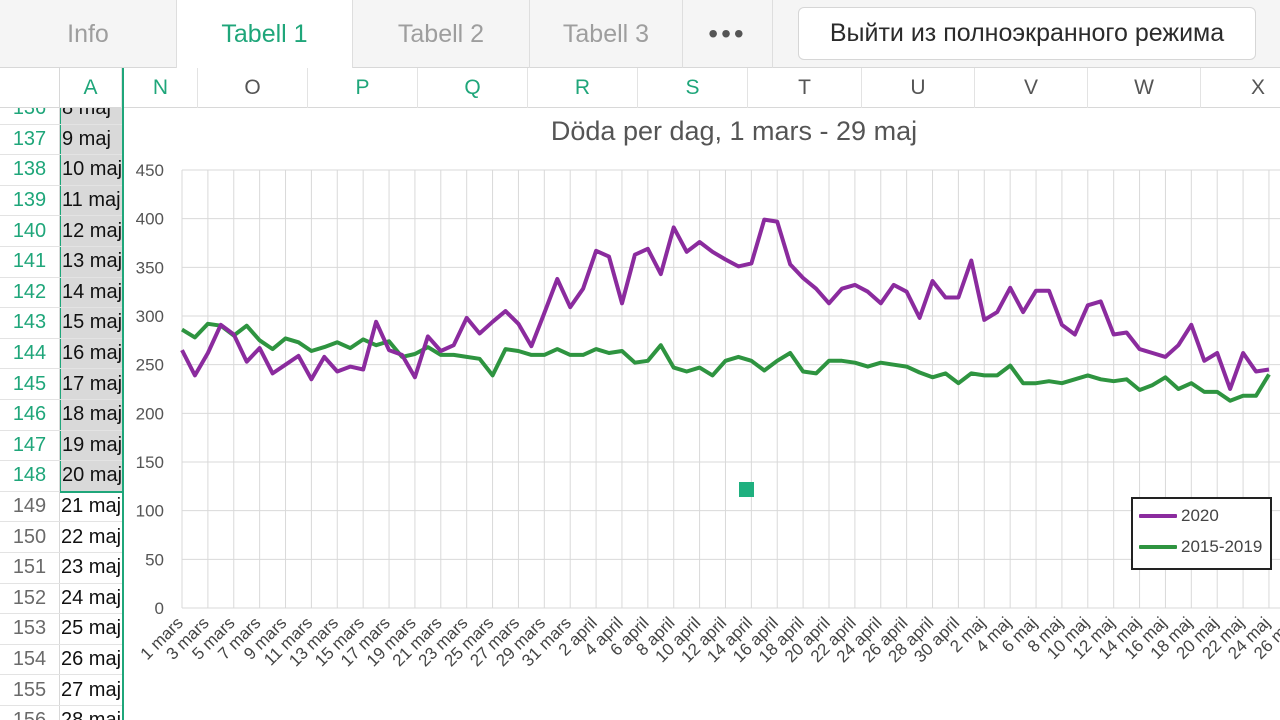  I want to click on row-number: 143, so click(30, 323).